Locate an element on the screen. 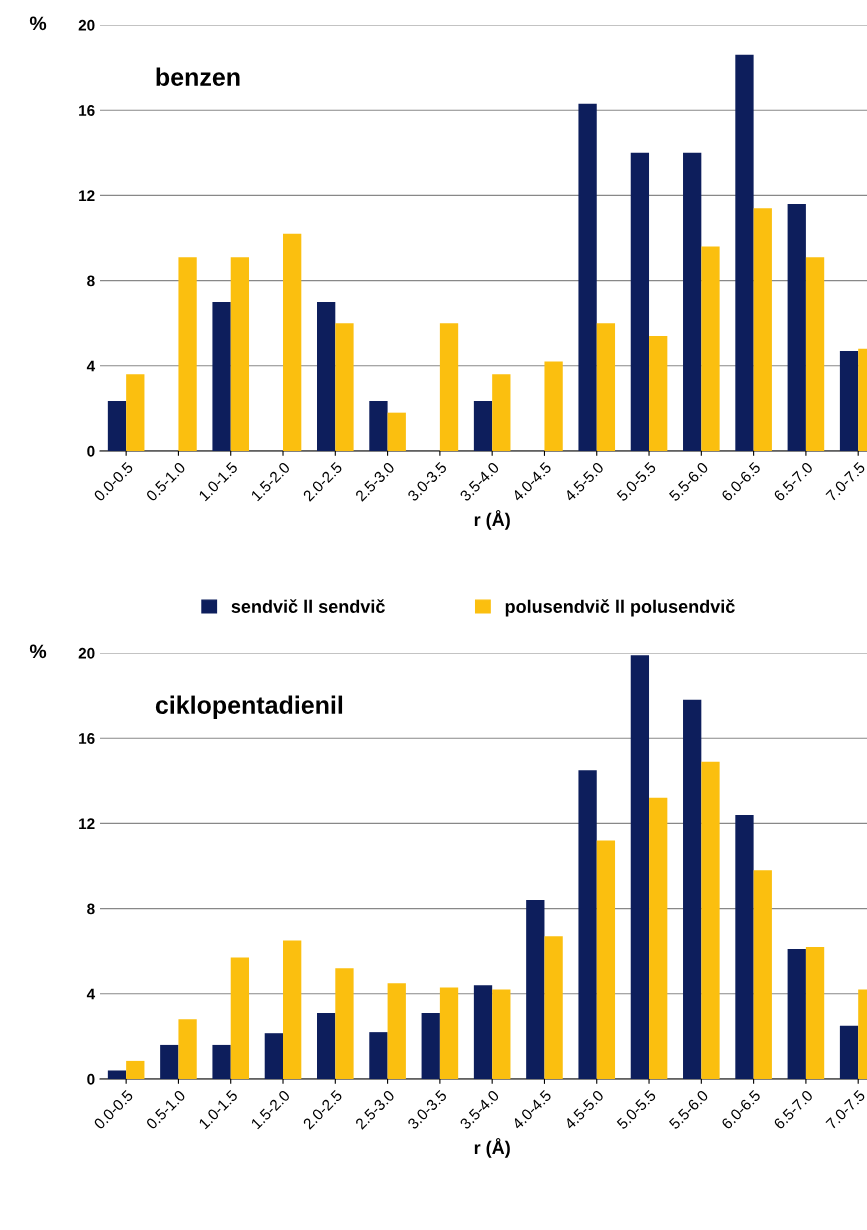 Image resolution: width=867 pixels, height=1230 pixels. legend-label: sendvič ll sendvič is located at coordinates (308, 606).